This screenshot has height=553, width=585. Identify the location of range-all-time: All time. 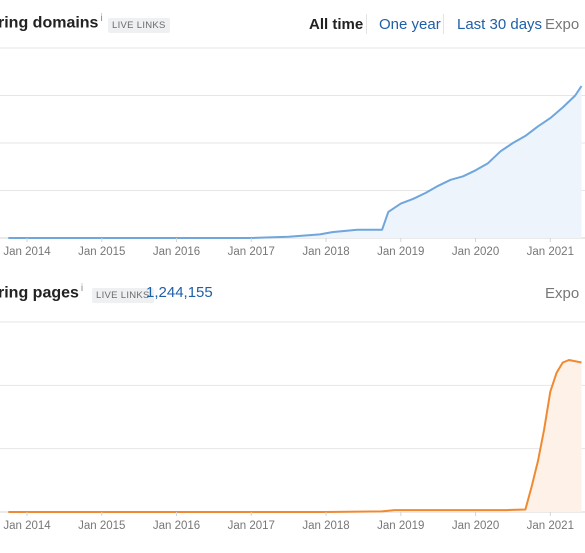
(336, 24).